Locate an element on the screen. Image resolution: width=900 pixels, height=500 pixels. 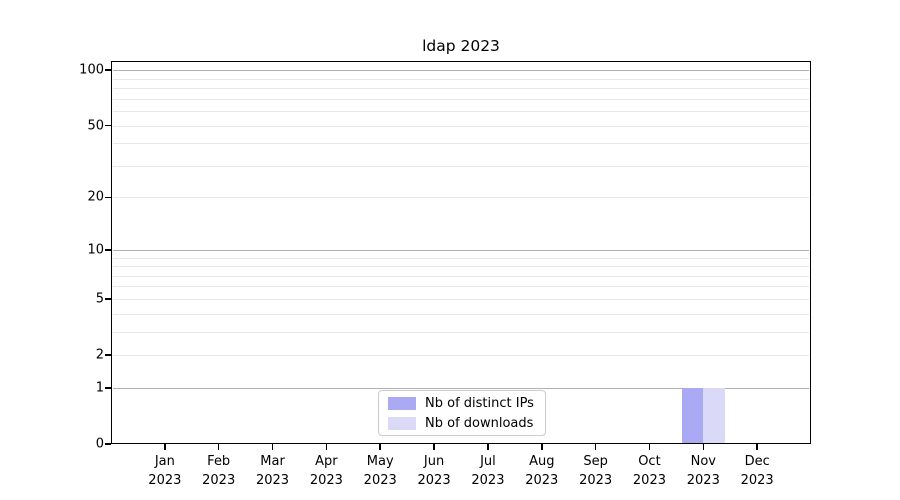
legend: Nb of distinct IPs Nb of downloads is located at coordinates (462, 413).